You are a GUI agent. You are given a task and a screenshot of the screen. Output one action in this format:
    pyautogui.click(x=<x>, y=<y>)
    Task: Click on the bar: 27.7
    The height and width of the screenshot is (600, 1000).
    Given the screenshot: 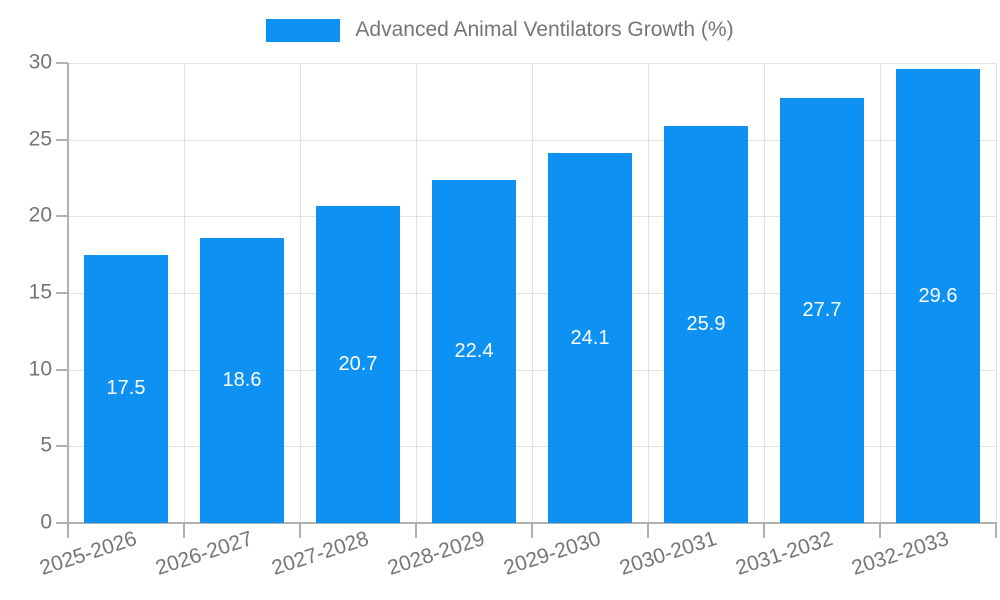 What is the action you would take?
    pyautogui.click(x=822, y=310)
    